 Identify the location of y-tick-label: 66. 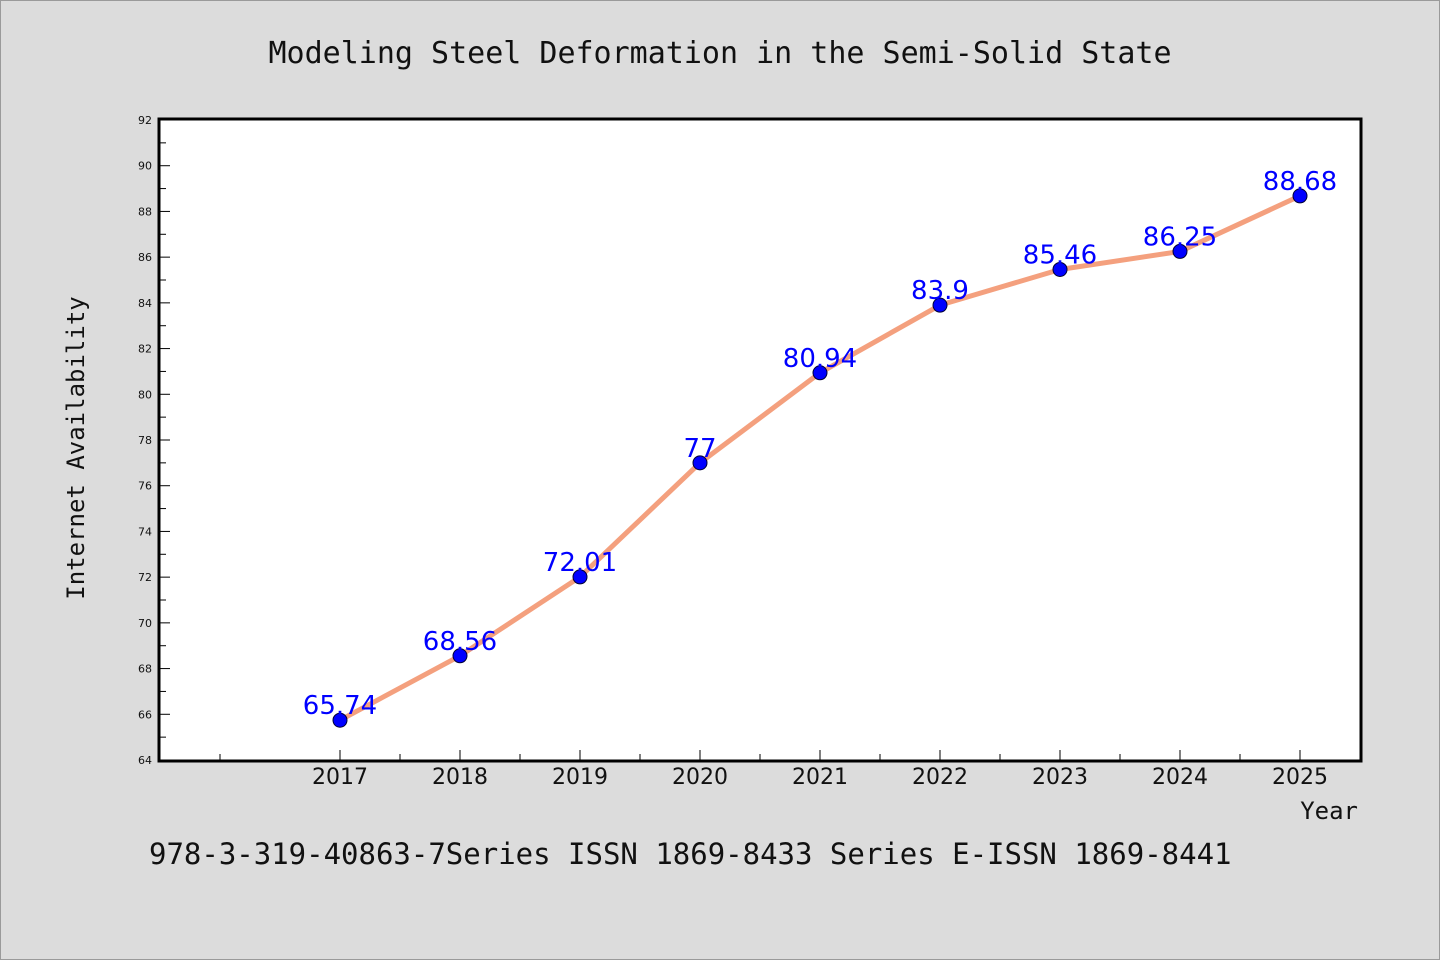
(145, 714).